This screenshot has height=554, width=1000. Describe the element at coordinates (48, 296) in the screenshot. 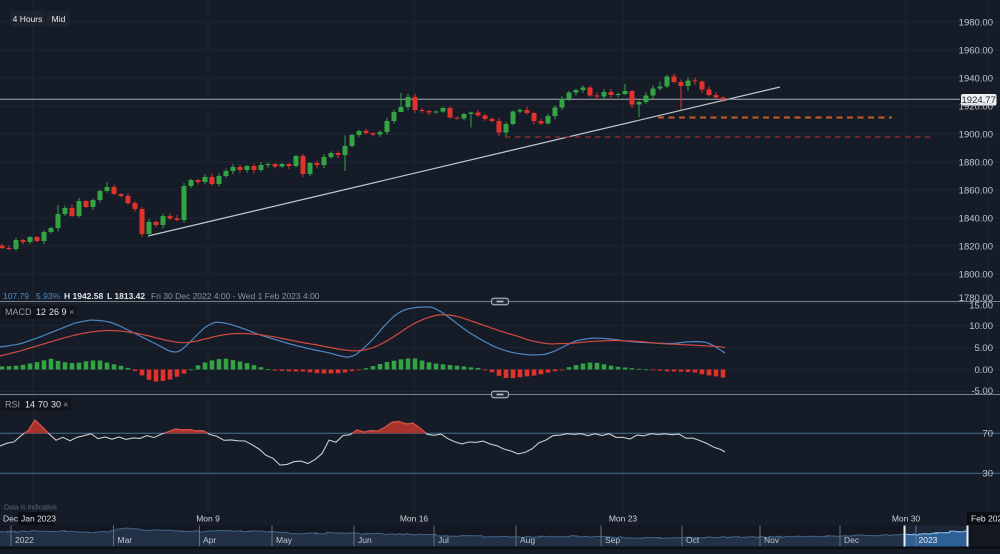

I see `svg-text: 5.93%` at that location.